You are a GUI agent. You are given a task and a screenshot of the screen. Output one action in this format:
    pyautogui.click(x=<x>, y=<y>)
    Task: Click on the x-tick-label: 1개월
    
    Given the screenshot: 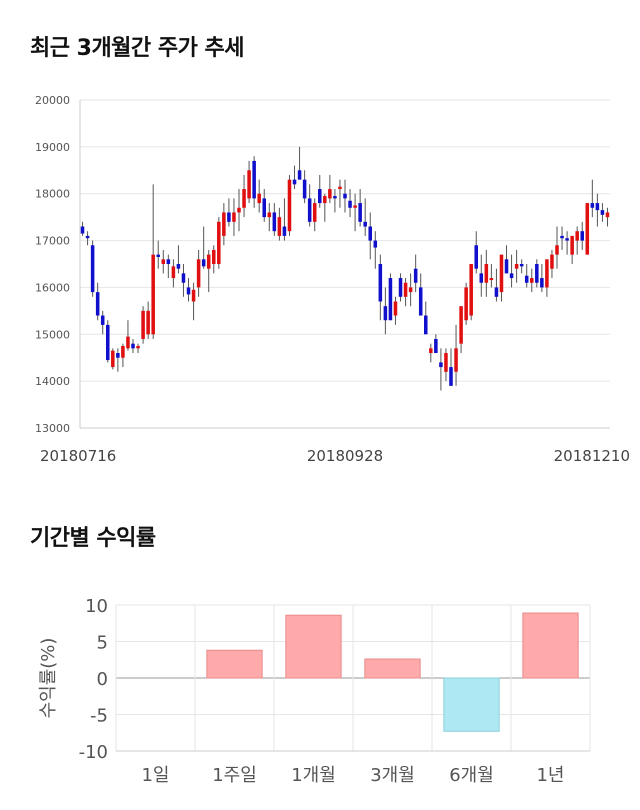 What is the action you would take?
    pyautogui.click(x=313, y=775)
    